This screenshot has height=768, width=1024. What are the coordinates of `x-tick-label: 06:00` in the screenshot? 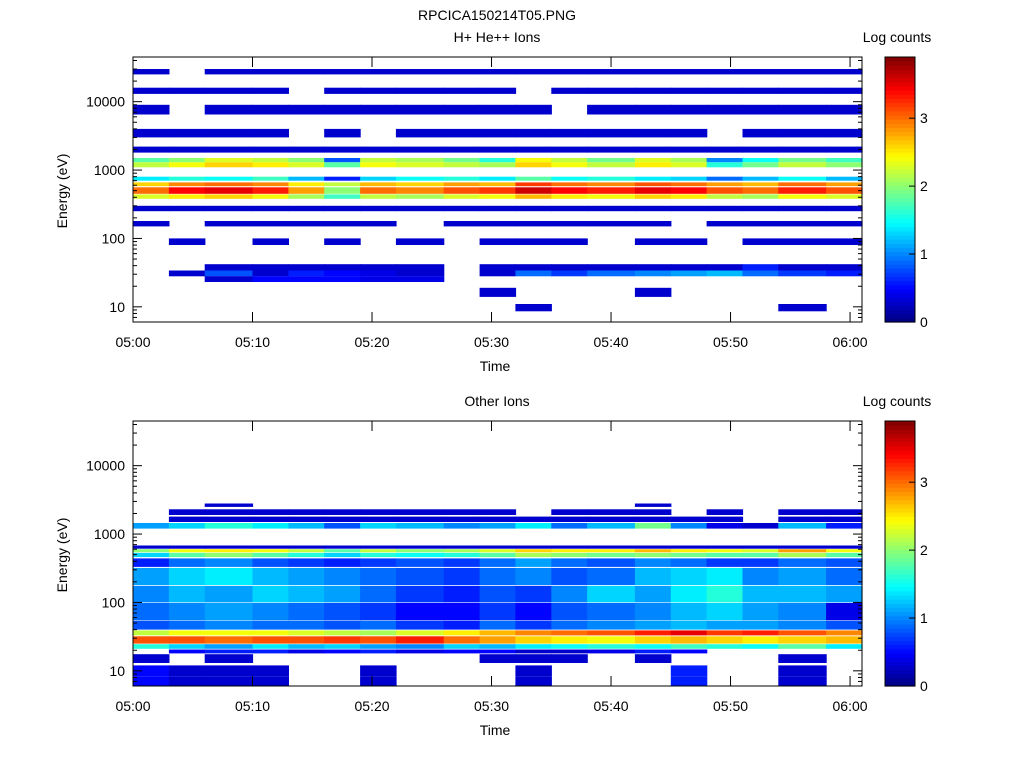 It's located at (850, 706).